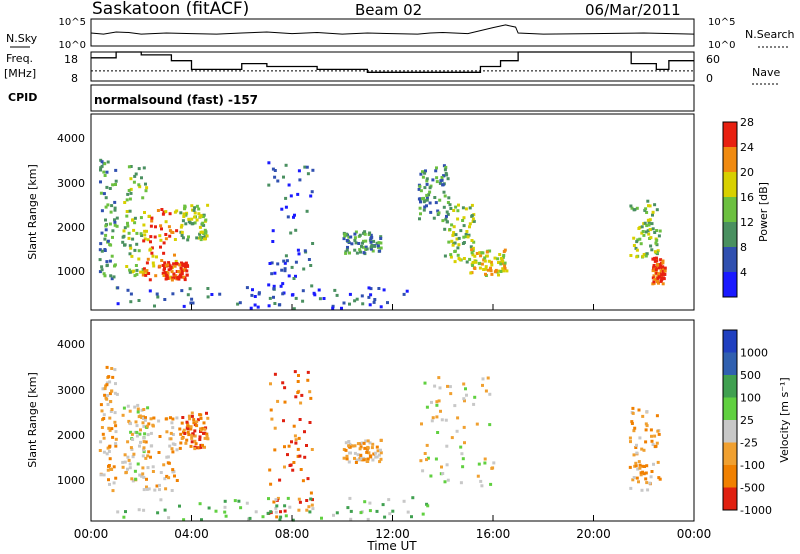 This screenshot has width=800, height=554. Describe the element at coordinates (71, 138) in the screenshot. I see `power-ytick: 4000` at that location.